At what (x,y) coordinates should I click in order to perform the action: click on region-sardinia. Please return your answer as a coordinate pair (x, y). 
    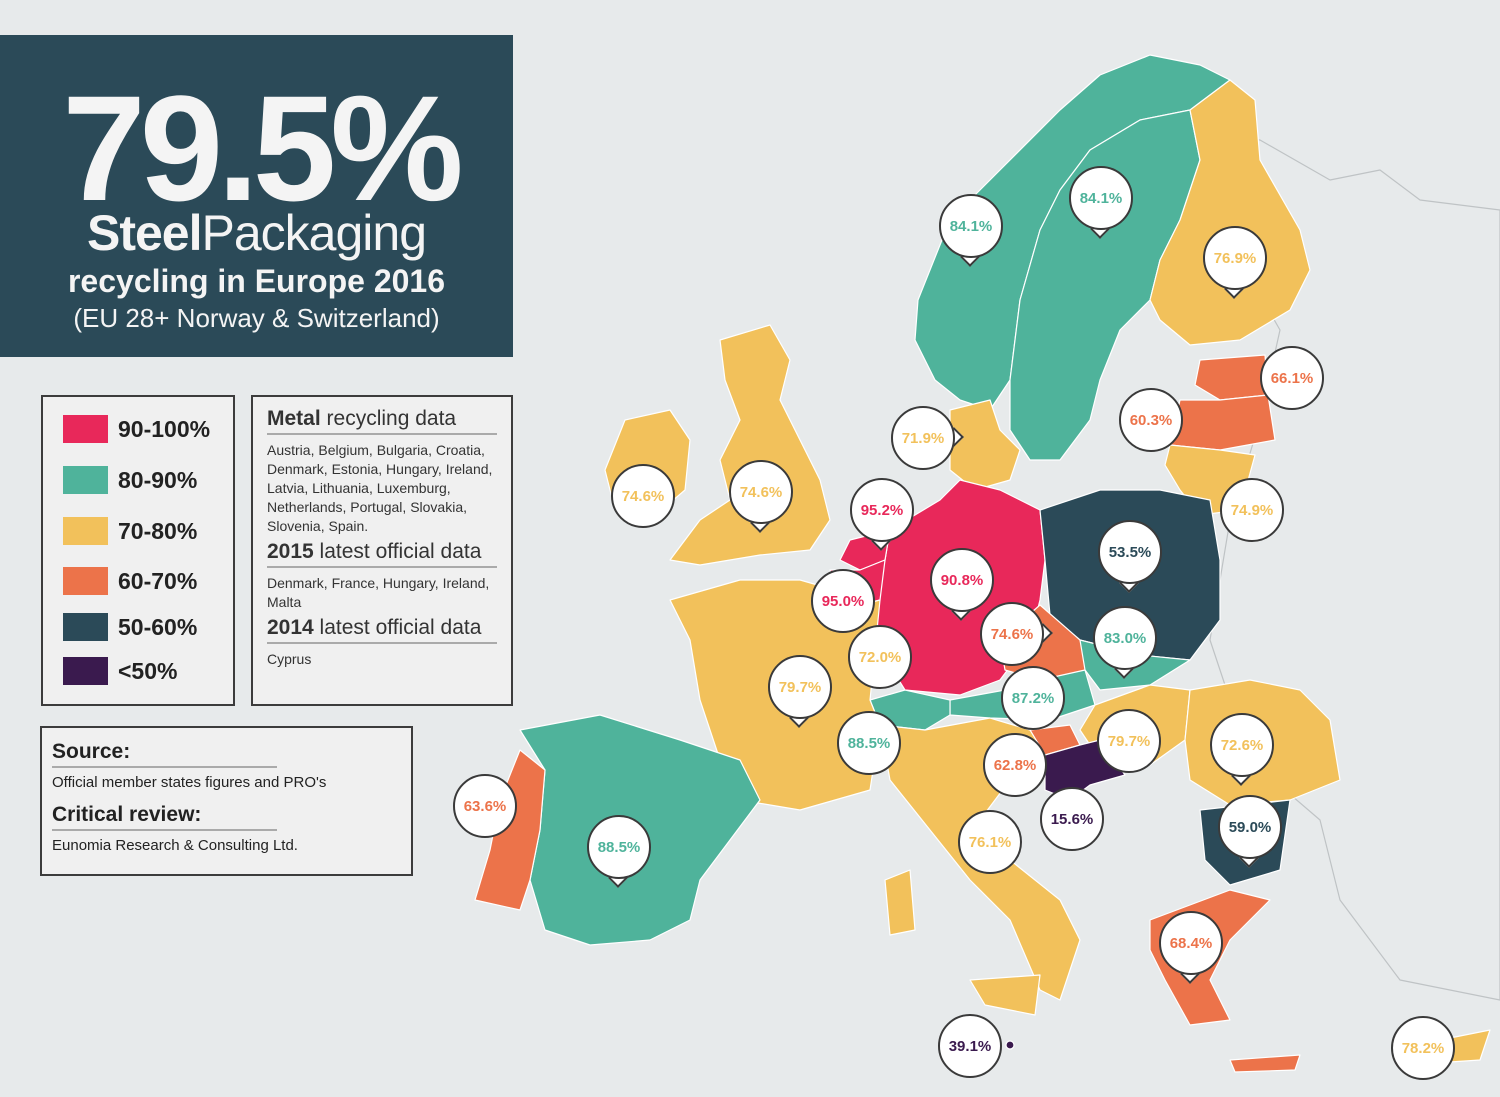
    Looking at the image, I should click on (900, 902).